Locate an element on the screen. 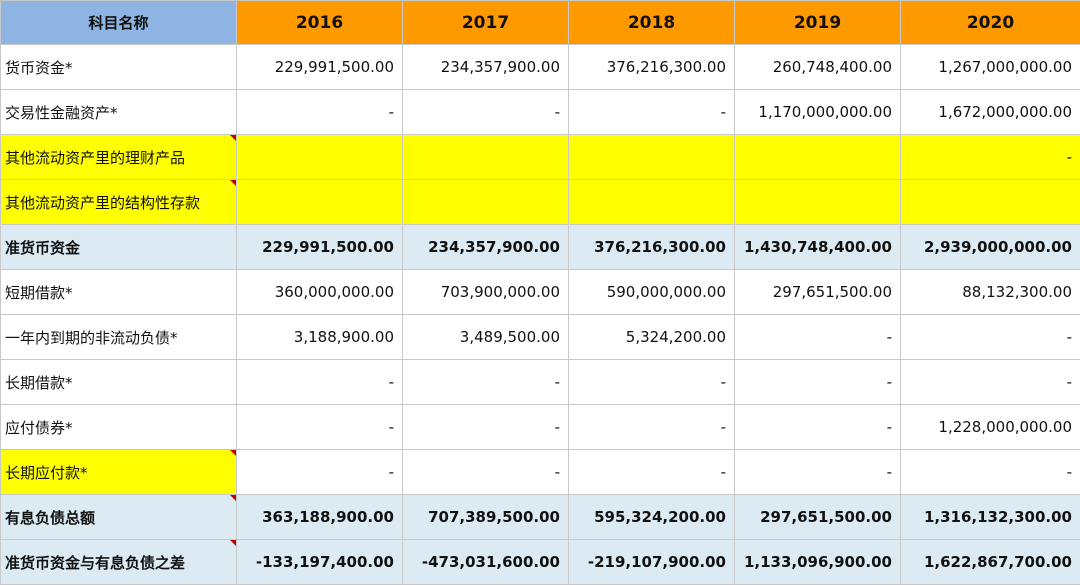  header-row: 科目名称 2016 2017 2018 2019 2020 is located at coordinates (540, 23).